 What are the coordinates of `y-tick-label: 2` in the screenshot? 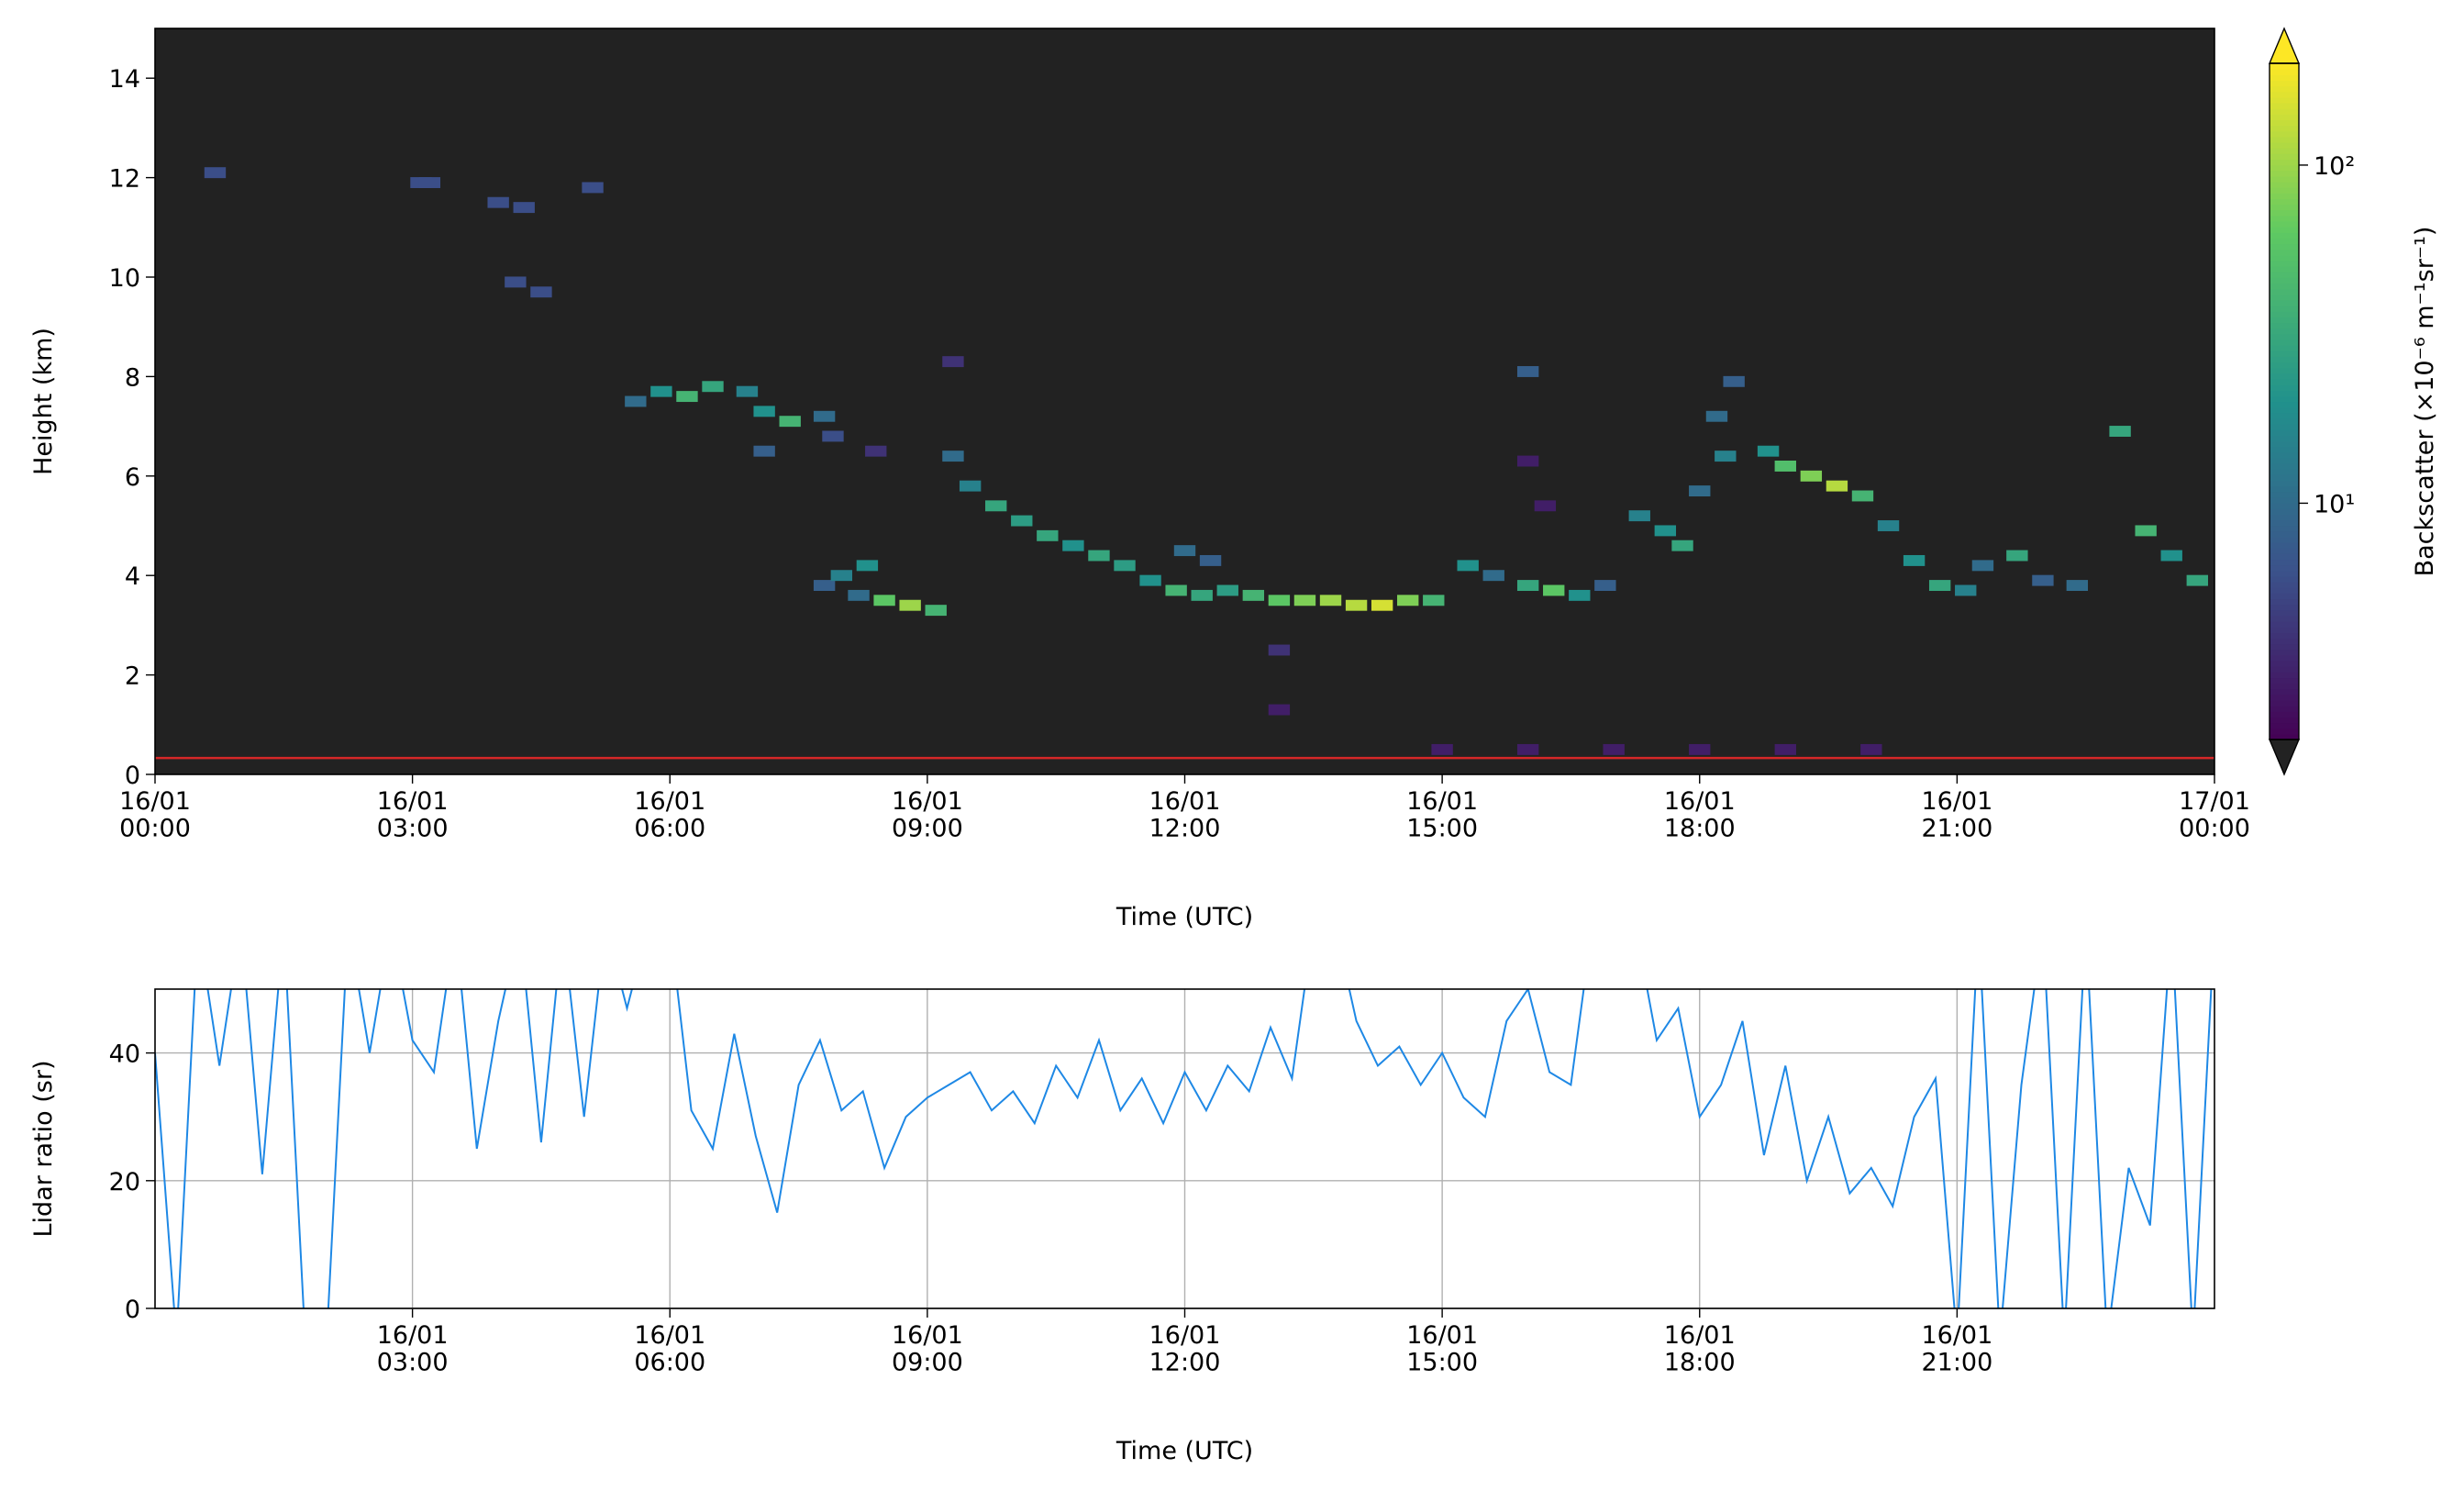 It's located at (132, 676).